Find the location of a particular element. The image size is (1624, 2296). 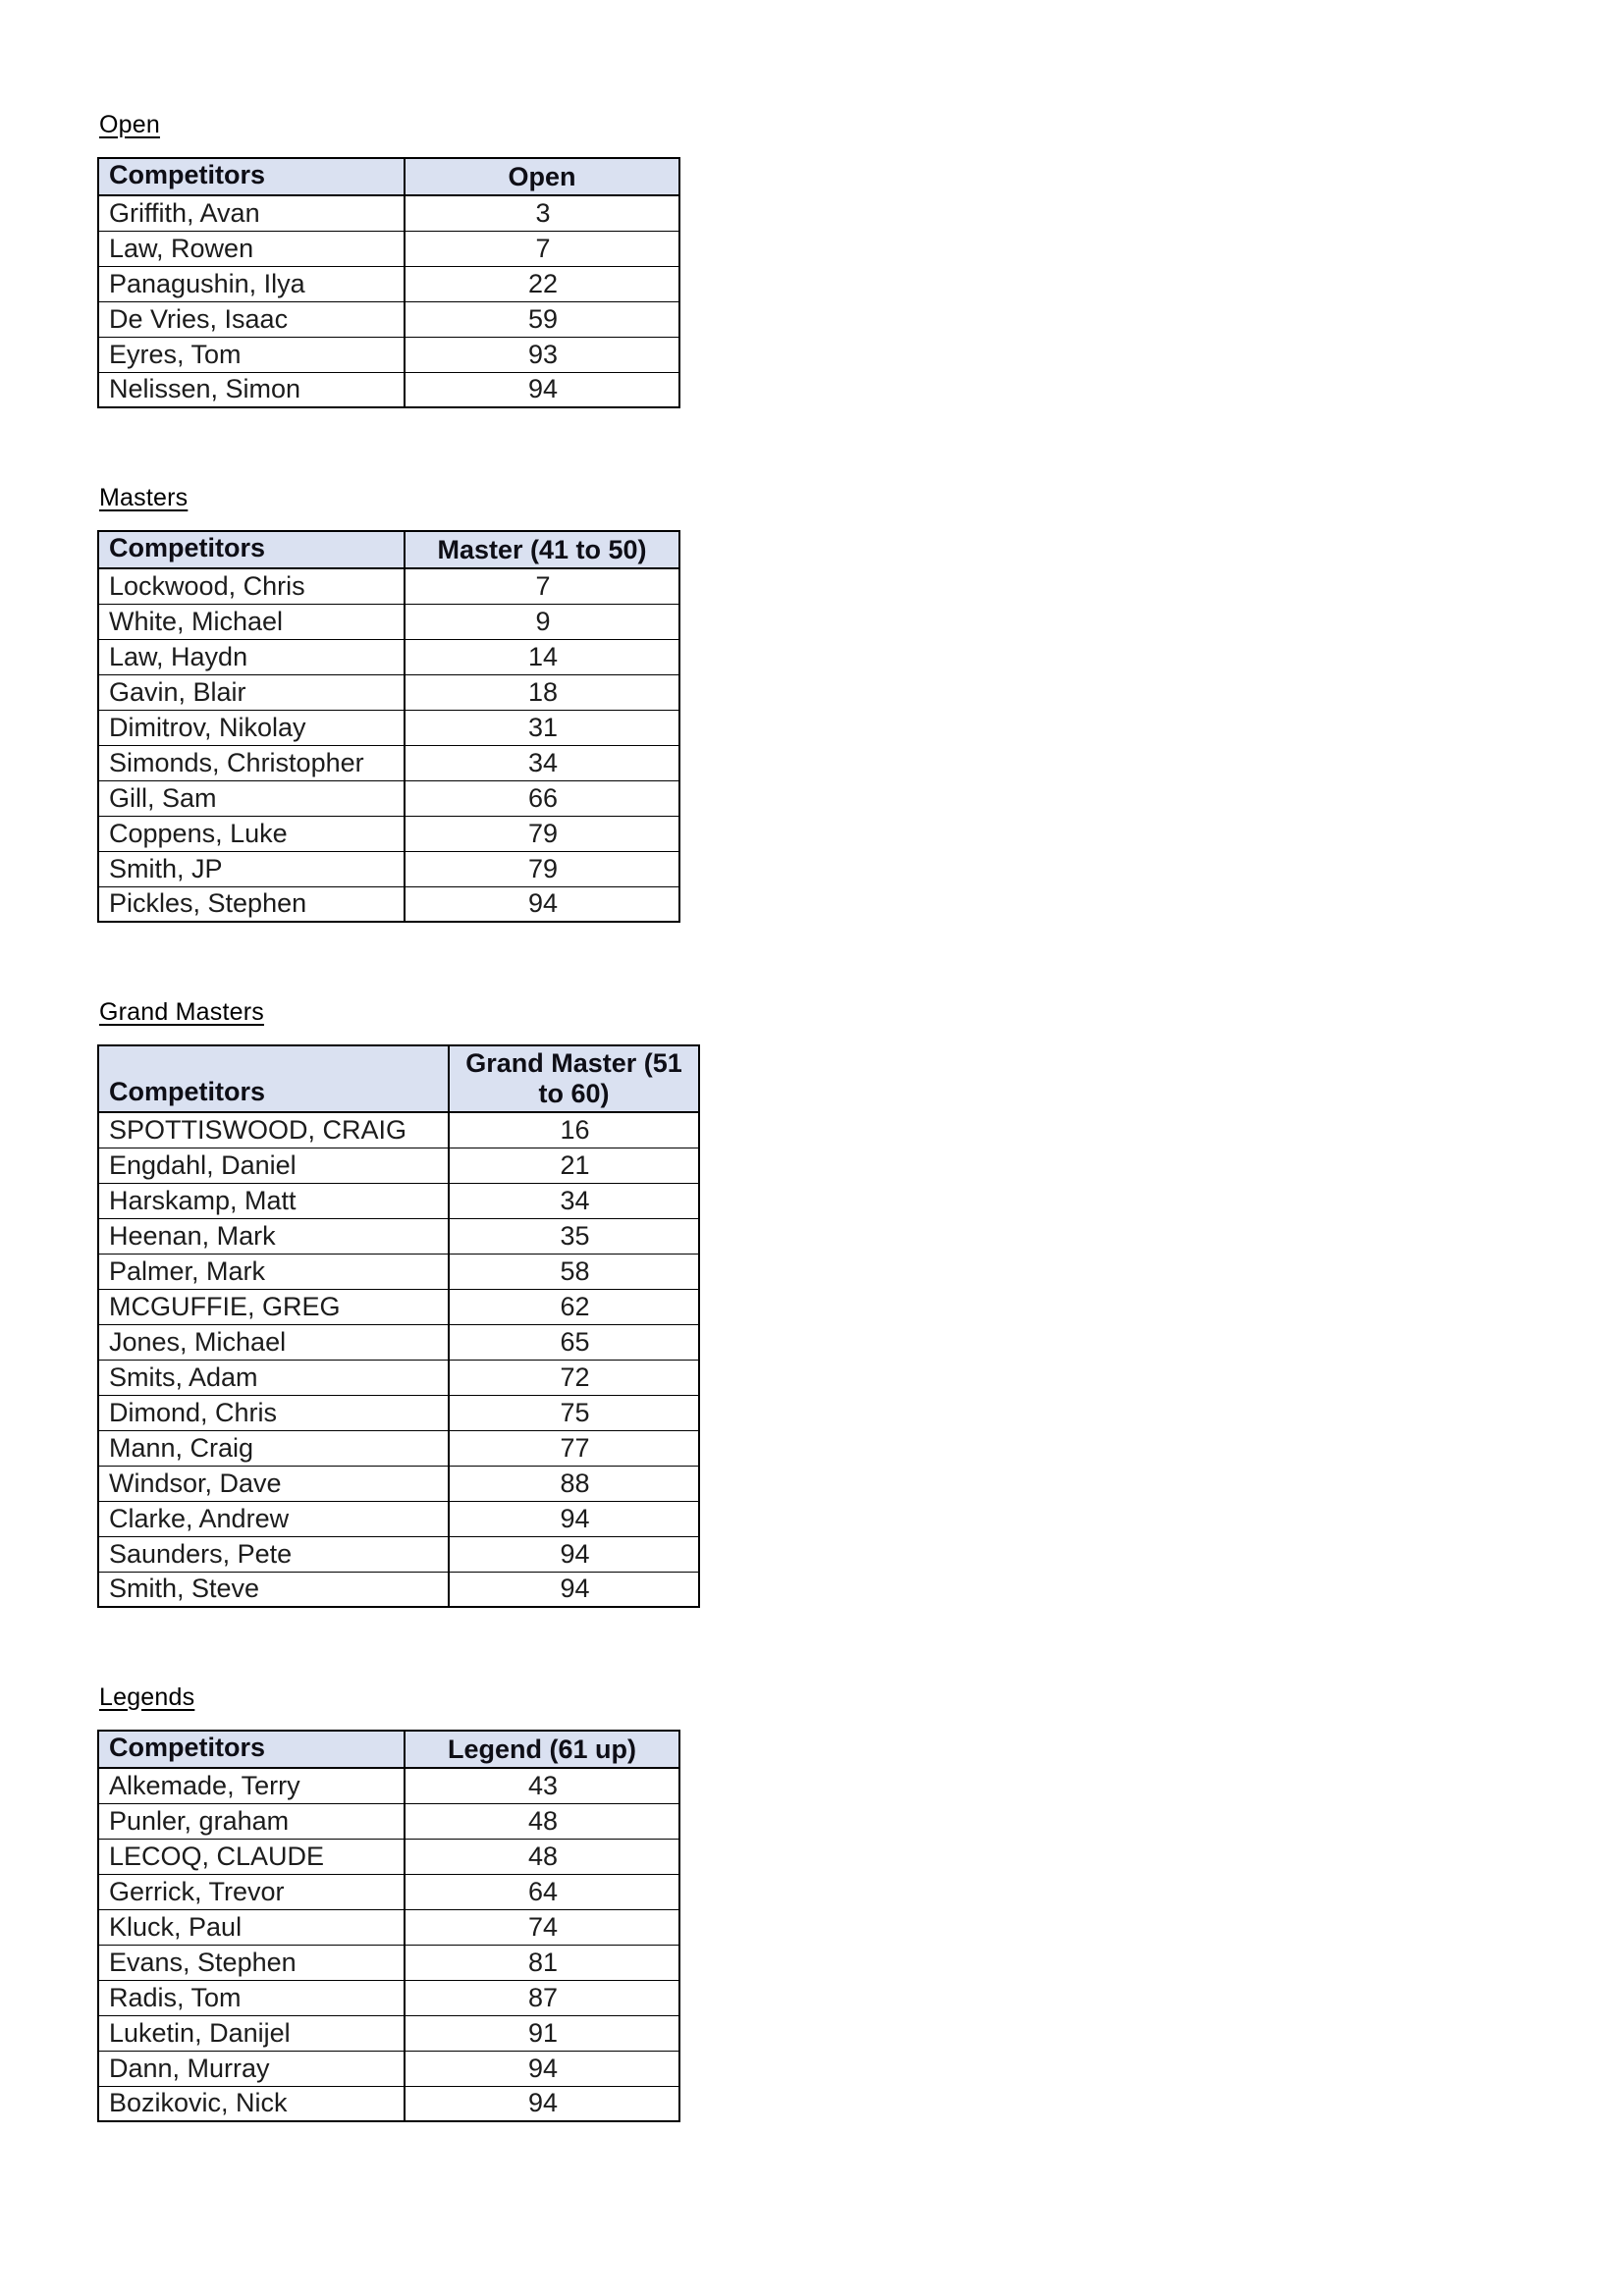

competitor-name-cell: Eyres, Tom is located at coordinates (251, 355).